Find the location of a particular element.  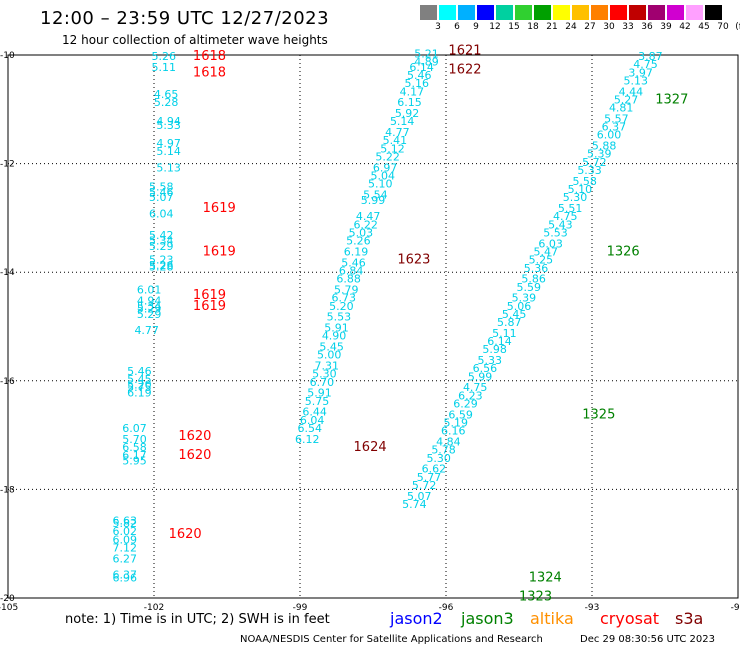

swh-value: 5.14 is located at coordinates (168, 151).